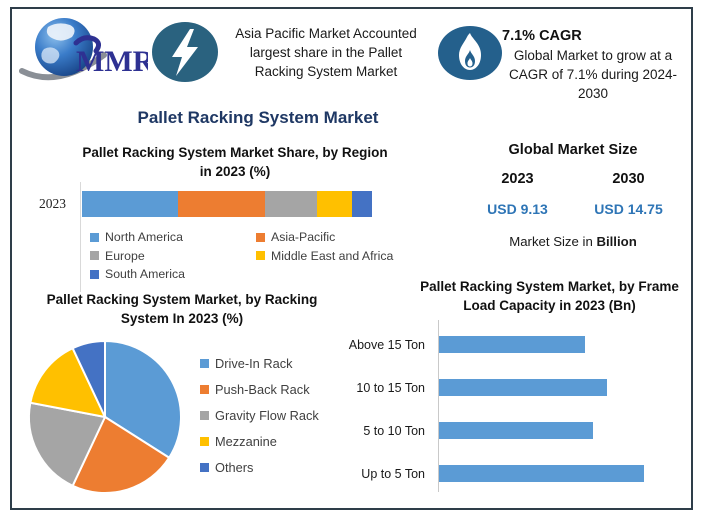 This screenshot has width=702, height=521. Describe the element at coordinates (246, 441) in the screenshot. I see `legend-label: Mezzanine` at that location.